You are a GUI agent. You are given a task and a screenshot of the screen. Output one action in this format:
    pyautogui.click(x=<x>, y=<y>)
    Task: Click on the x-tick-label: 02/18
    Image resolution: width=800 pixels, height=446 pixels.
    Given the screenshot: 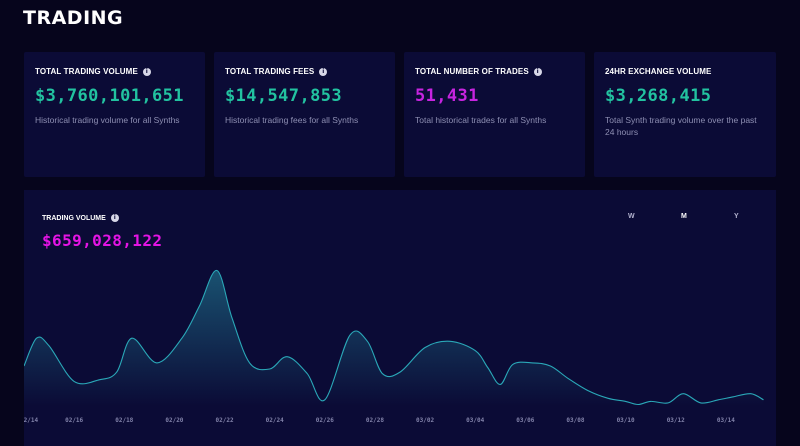 What is the action you would take?
    pyautogui.click(x=124, y=420)
    